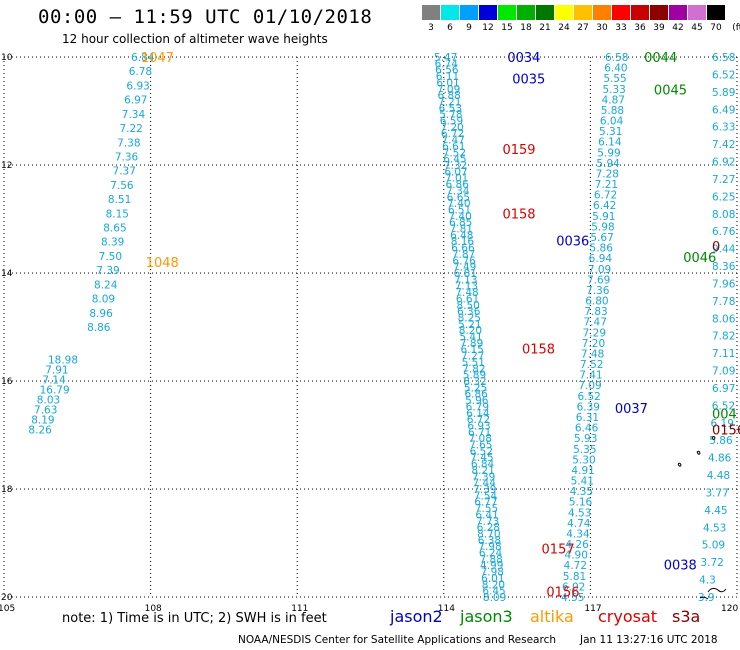  What do you see at coordinates (707, 581) in the screenshot?
I see `swh-value: 4.3` at bounding box center [707, 581].